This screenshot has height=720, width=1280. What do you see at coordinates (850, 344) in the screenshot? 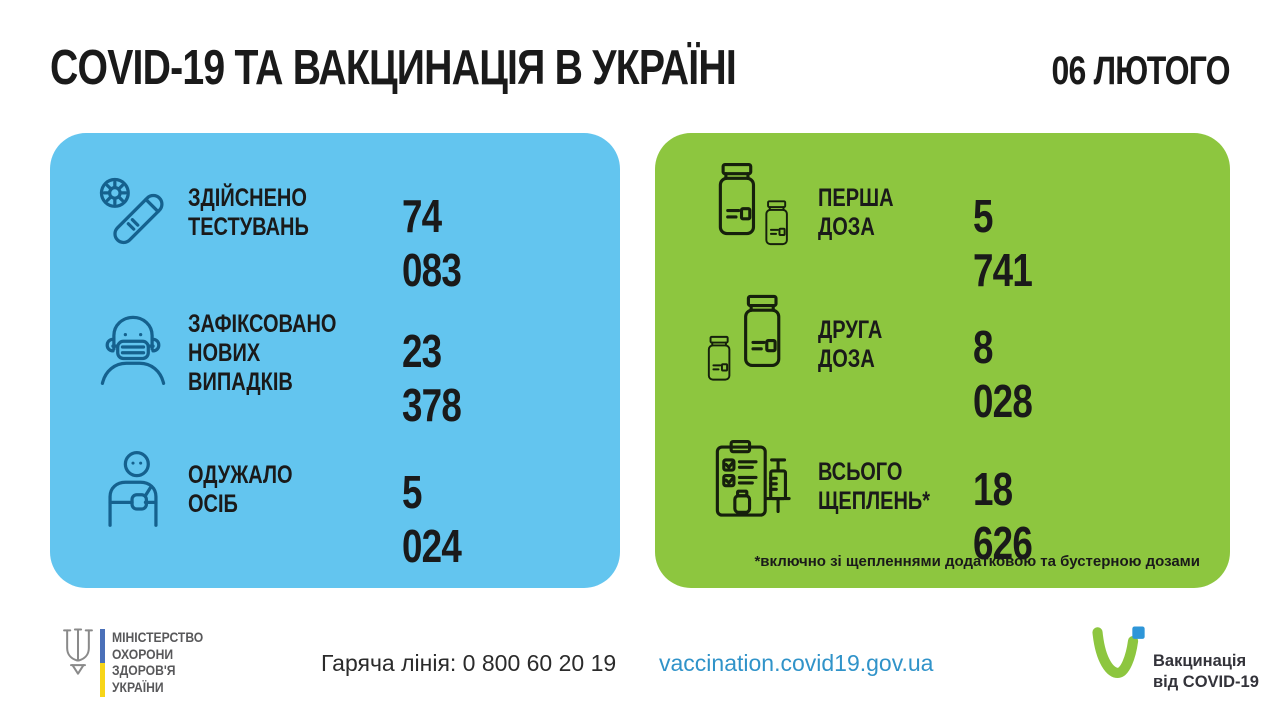
I see `stat-label: ДРУГА ДОЗА` at bounding box center [850, 344].